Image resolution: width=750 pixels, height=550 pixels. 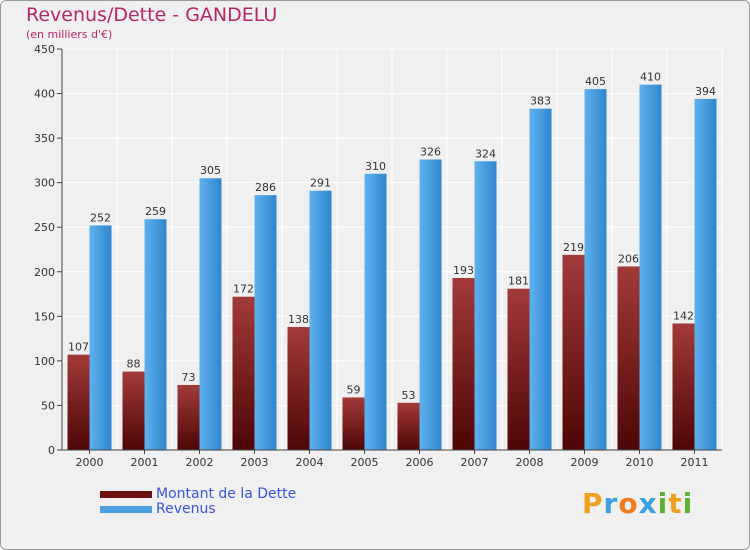 I want to click on data-label-debt: 53, so click(x=409, y=395).